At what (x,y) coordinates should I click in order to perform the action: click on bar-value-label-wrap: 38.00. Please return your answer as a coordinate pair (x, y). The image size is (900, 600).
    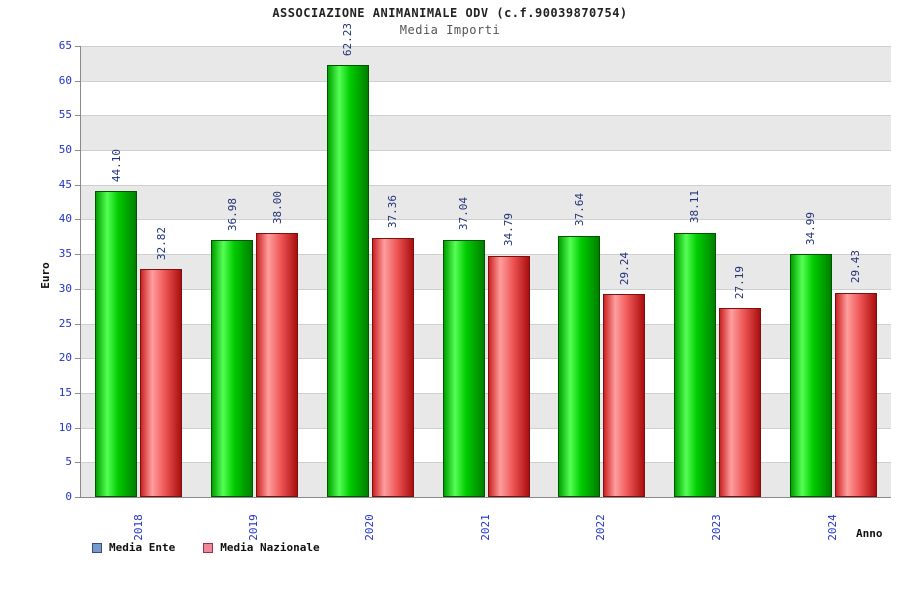
    Looking at the image, I should click on (277, 207).